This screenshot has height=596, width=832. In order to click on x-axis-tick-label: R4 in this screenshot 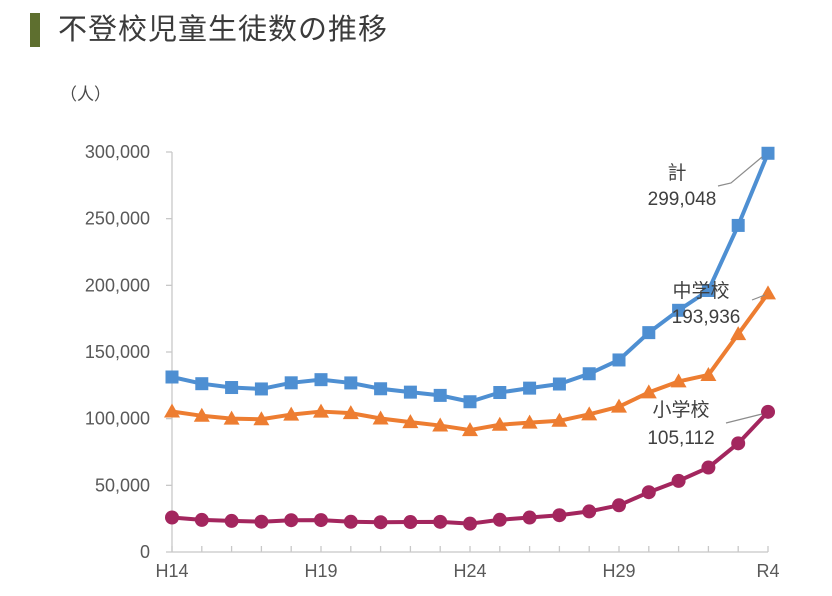, I will do `click(767, 571)`.